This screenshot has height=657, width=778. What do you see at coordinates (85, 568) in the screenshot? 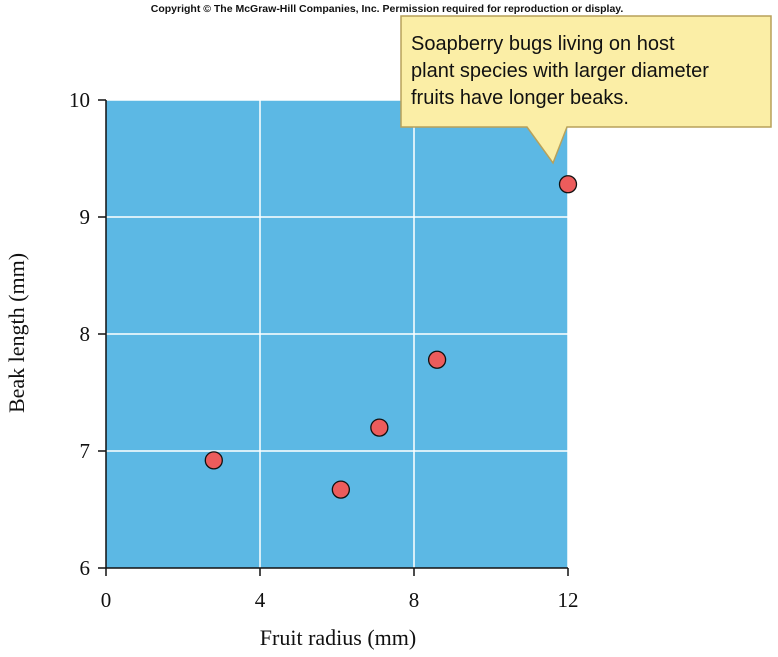
I see `y-tick-label: 6` at bounding box center [85, 568].